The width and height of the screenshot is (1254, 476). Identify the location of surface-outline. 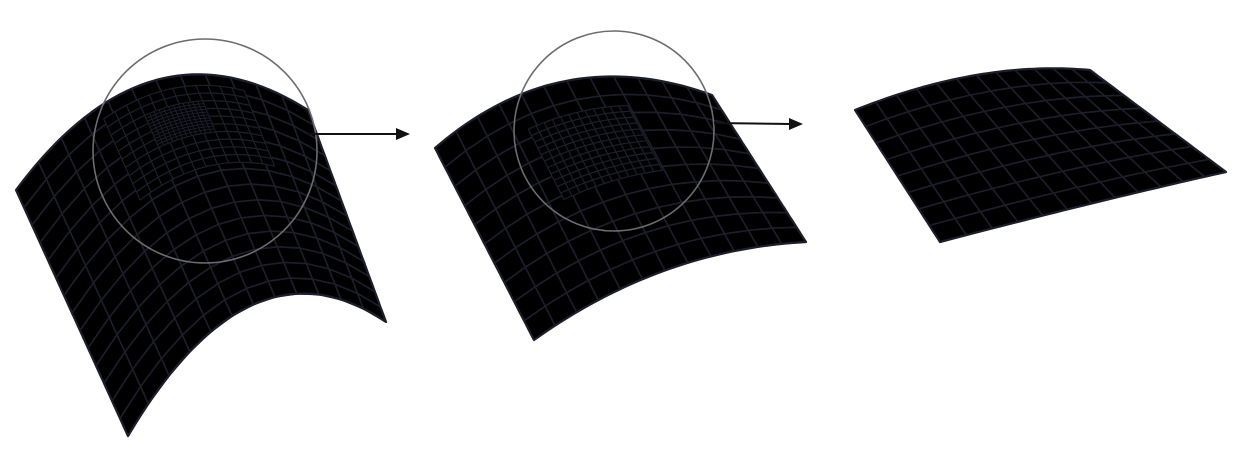
(1040, 155).